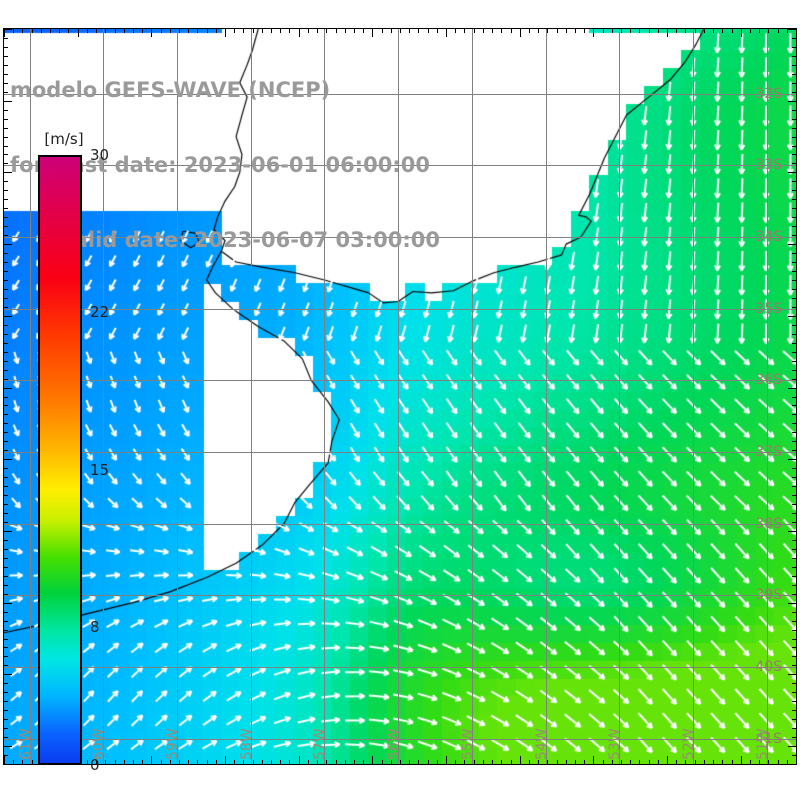 The image size is (800, 800). What do you see at coordinates (64, 139) in the screenshot?
I see `colorbar-unit-label: [m/s]` at bounding box center [64, 139].